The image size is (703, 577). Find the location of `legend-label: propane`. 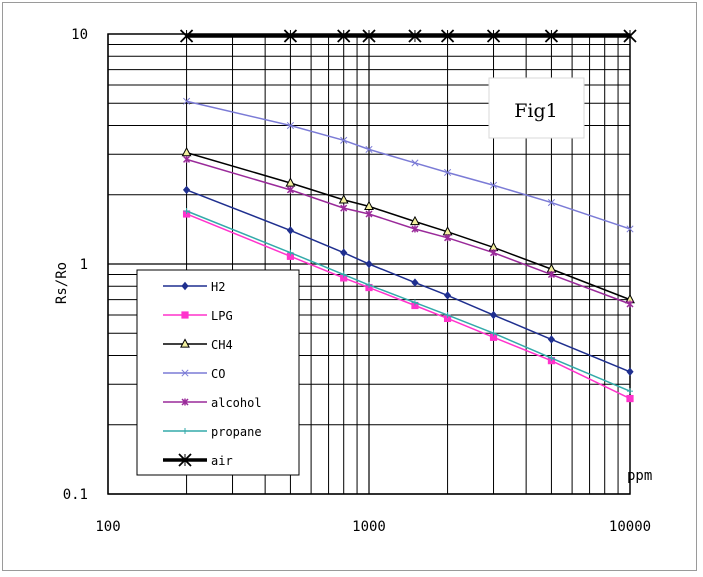

legend-label: propane is located at coordinates (236, 432).